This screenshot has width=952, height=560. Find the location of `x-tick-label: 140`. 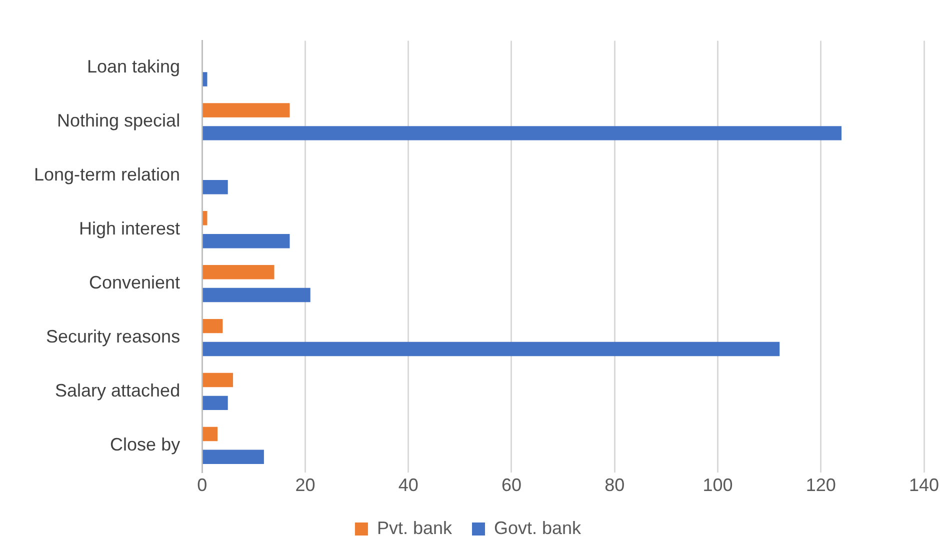

x-tick-label: 140 is located at coordinates (924, 485).